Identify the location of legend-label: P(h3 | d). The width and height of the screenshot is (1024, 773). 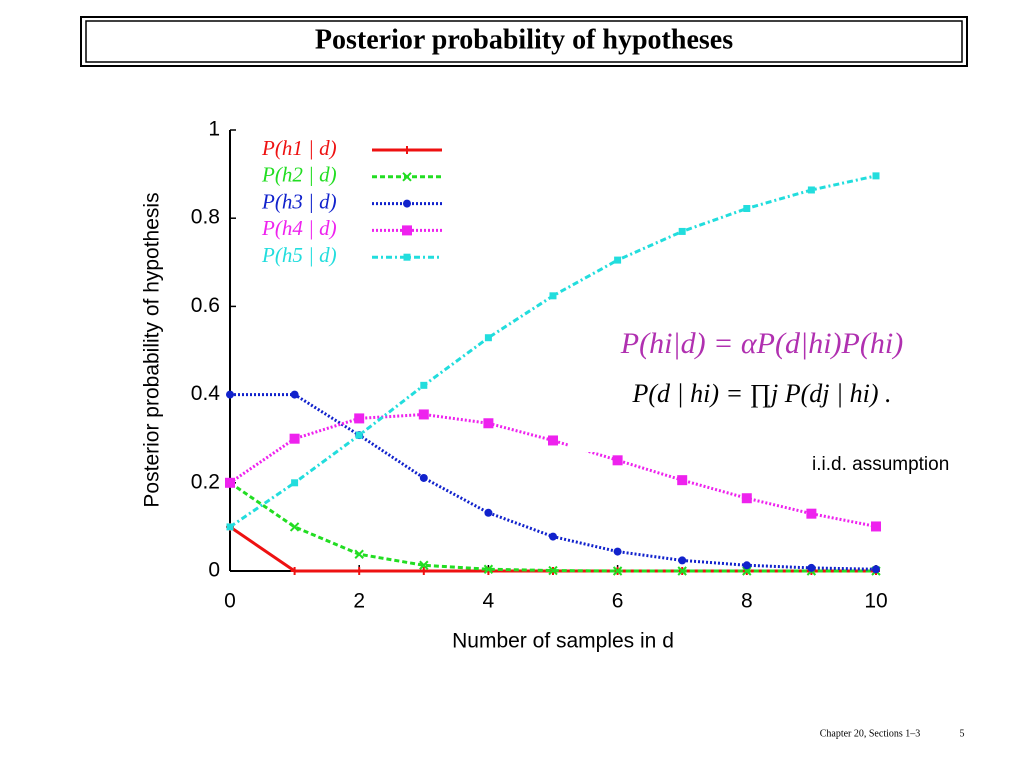
(299, 201).